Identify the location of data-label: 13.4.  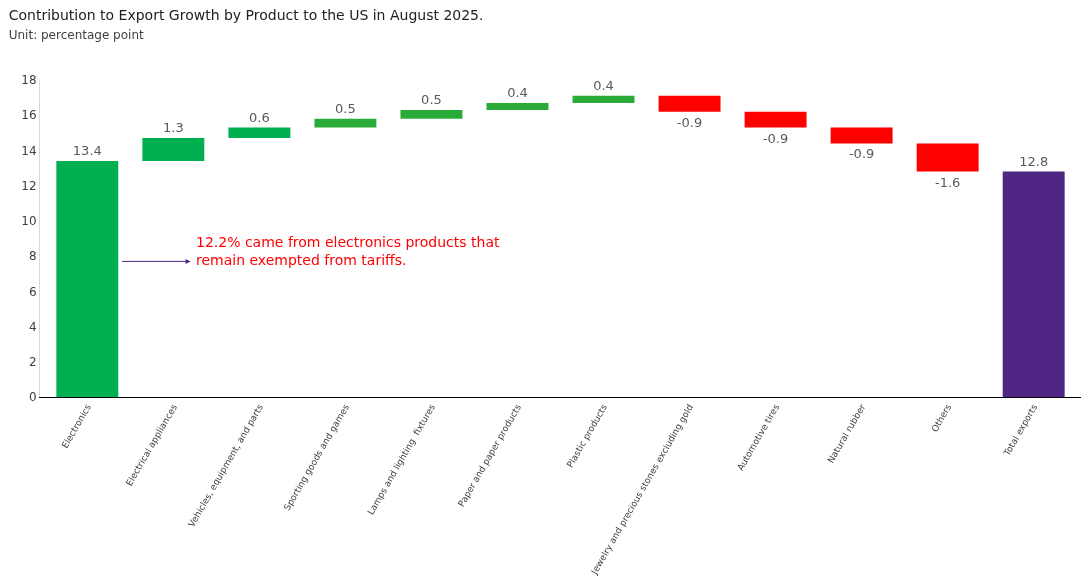
(87, 151).